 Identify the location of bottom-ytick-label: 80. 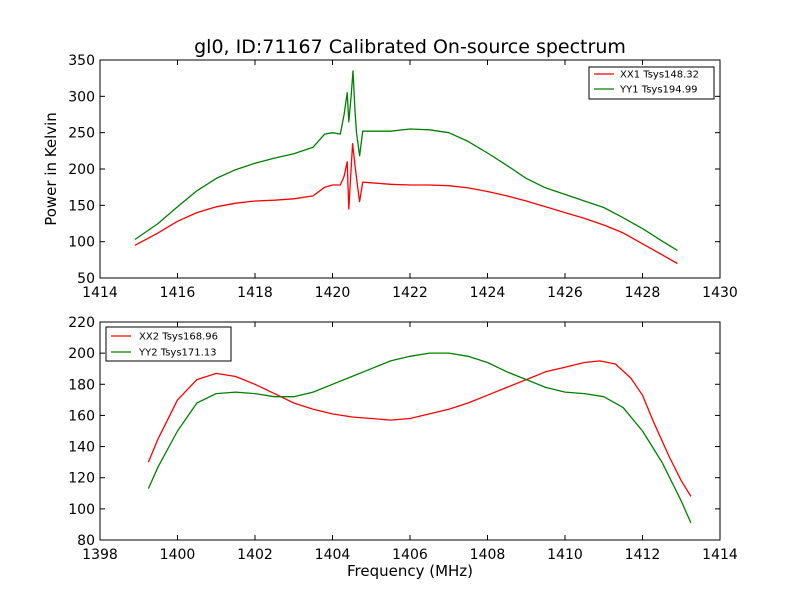
(86, 541).